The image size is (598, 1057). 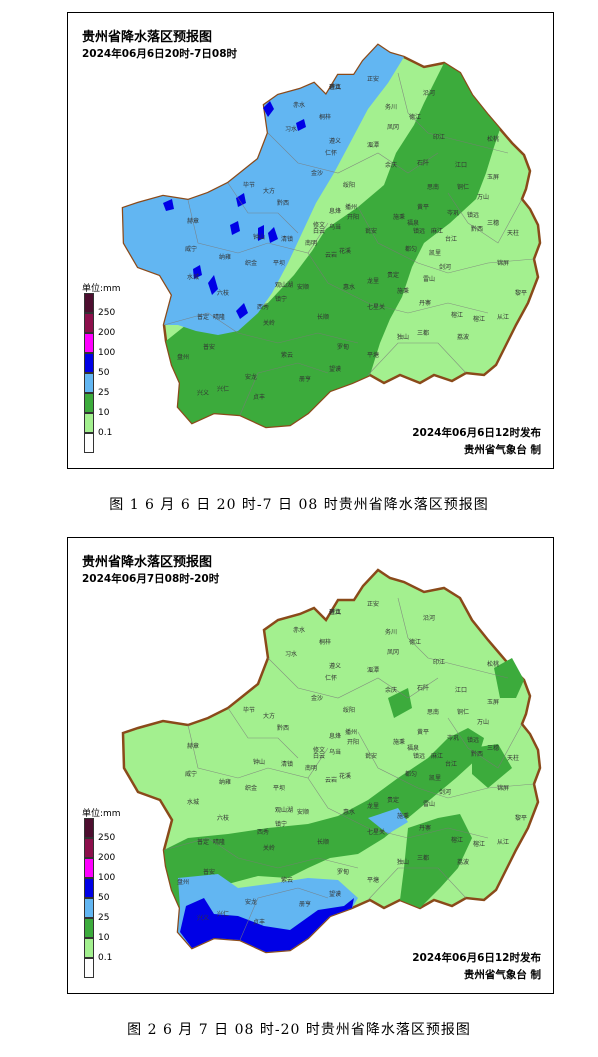 What do you see at coordinates (476, 967) in the screenshot?
I see `map-2-issue-info: 2024年06月6日12时发布 贵州省气象台 制` at bounding box center [476, 967].